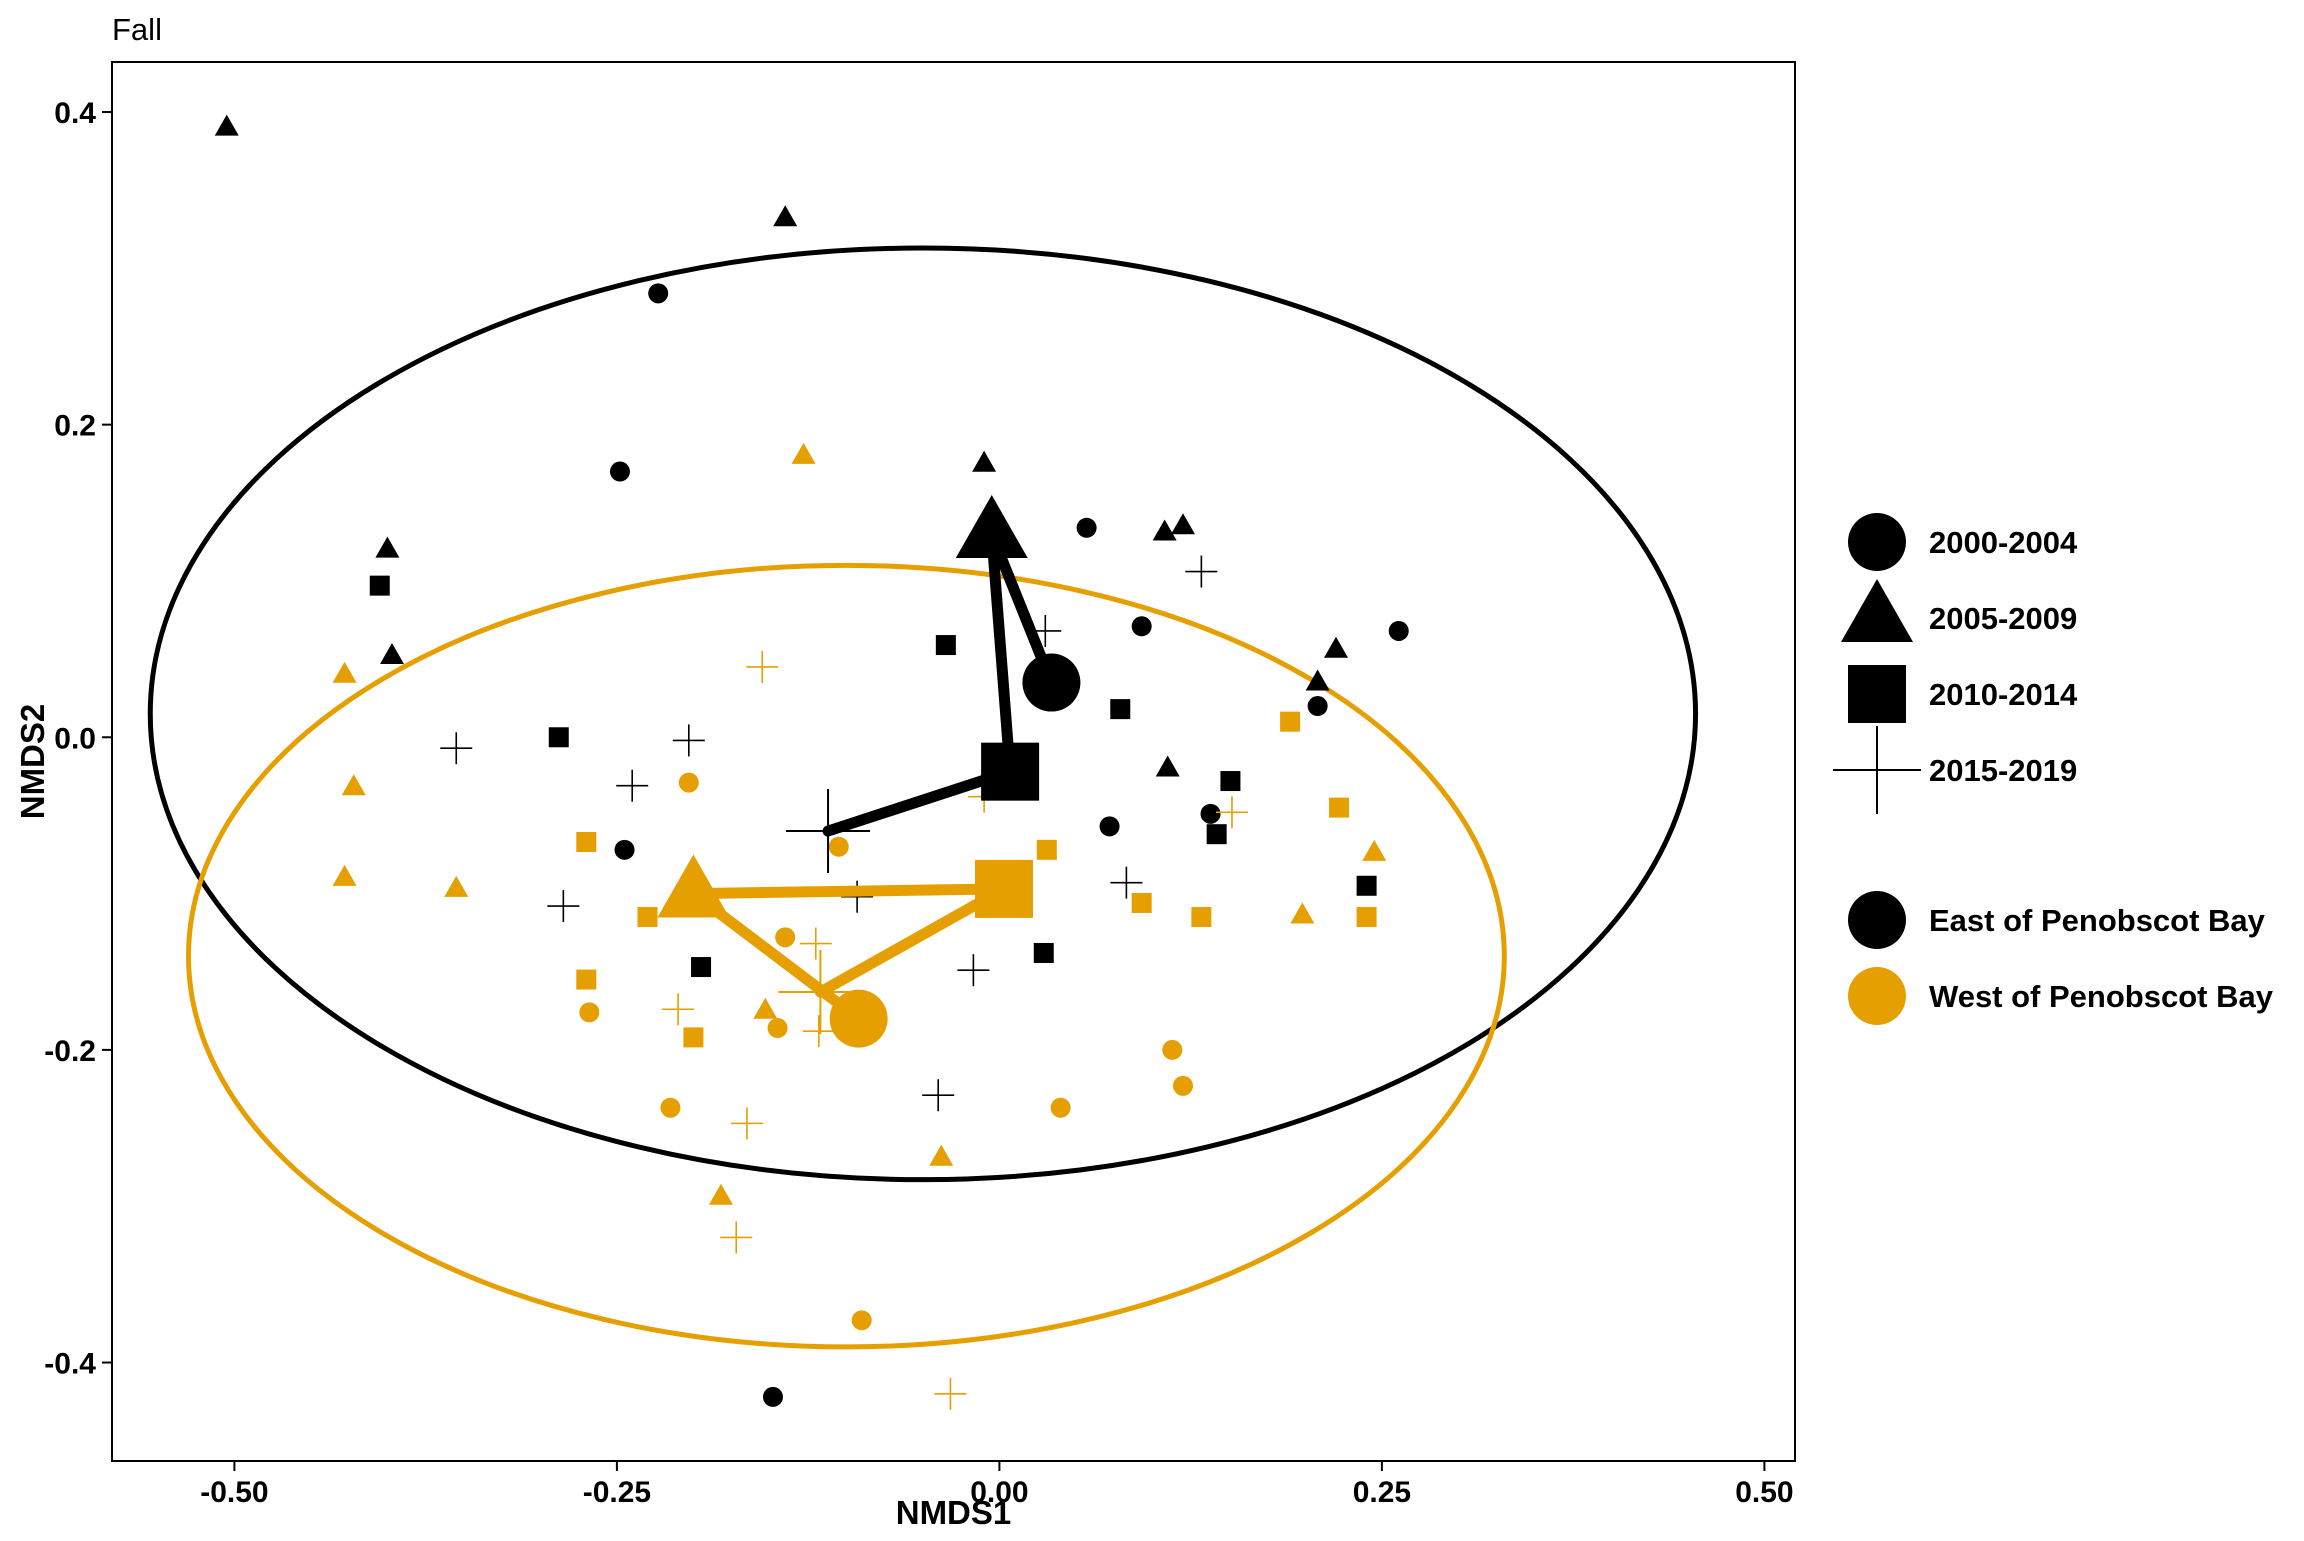 The image size is (2304, 1541). What do you see at coordinates (1877, 542) in the screenshot?
I see `legend-key-2000-2004` at bounding box center [1877, 542].